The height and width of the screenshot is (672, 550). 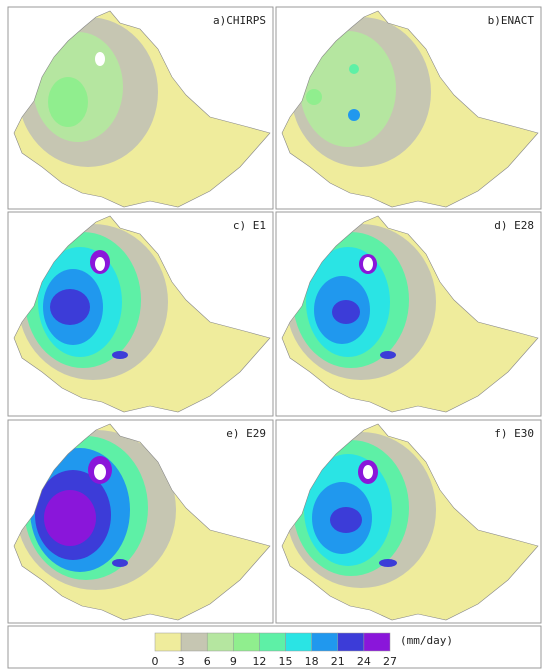 I want to click on map-panel: f) E30, so click(x=408, y=521).